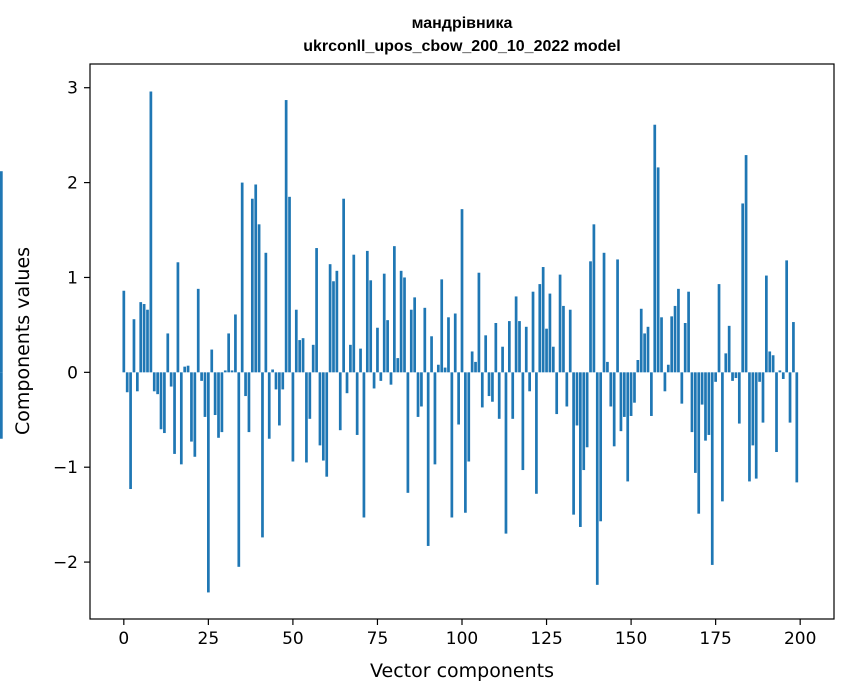 The image size is (847, 696). What do you see at coordinates (72, 278) in the screenshot?
I see `y-tick-label: 1` at bounding box center [72, 278].